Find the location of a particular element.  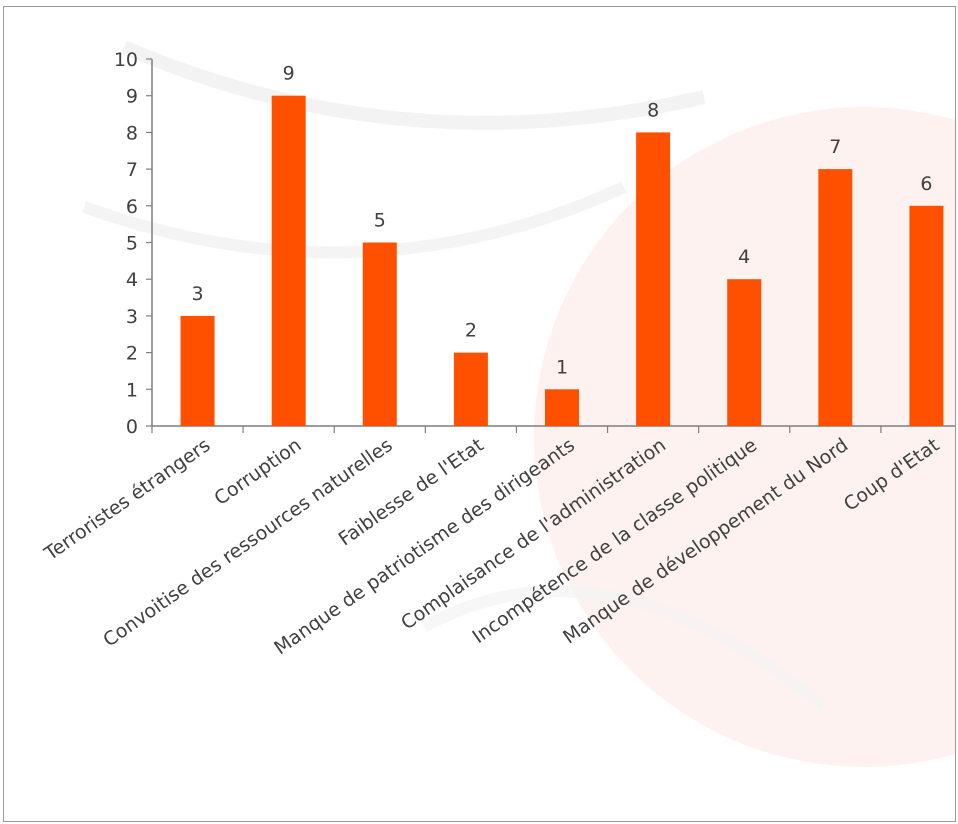

value-label: 7 is located at coordinates (835, 147).